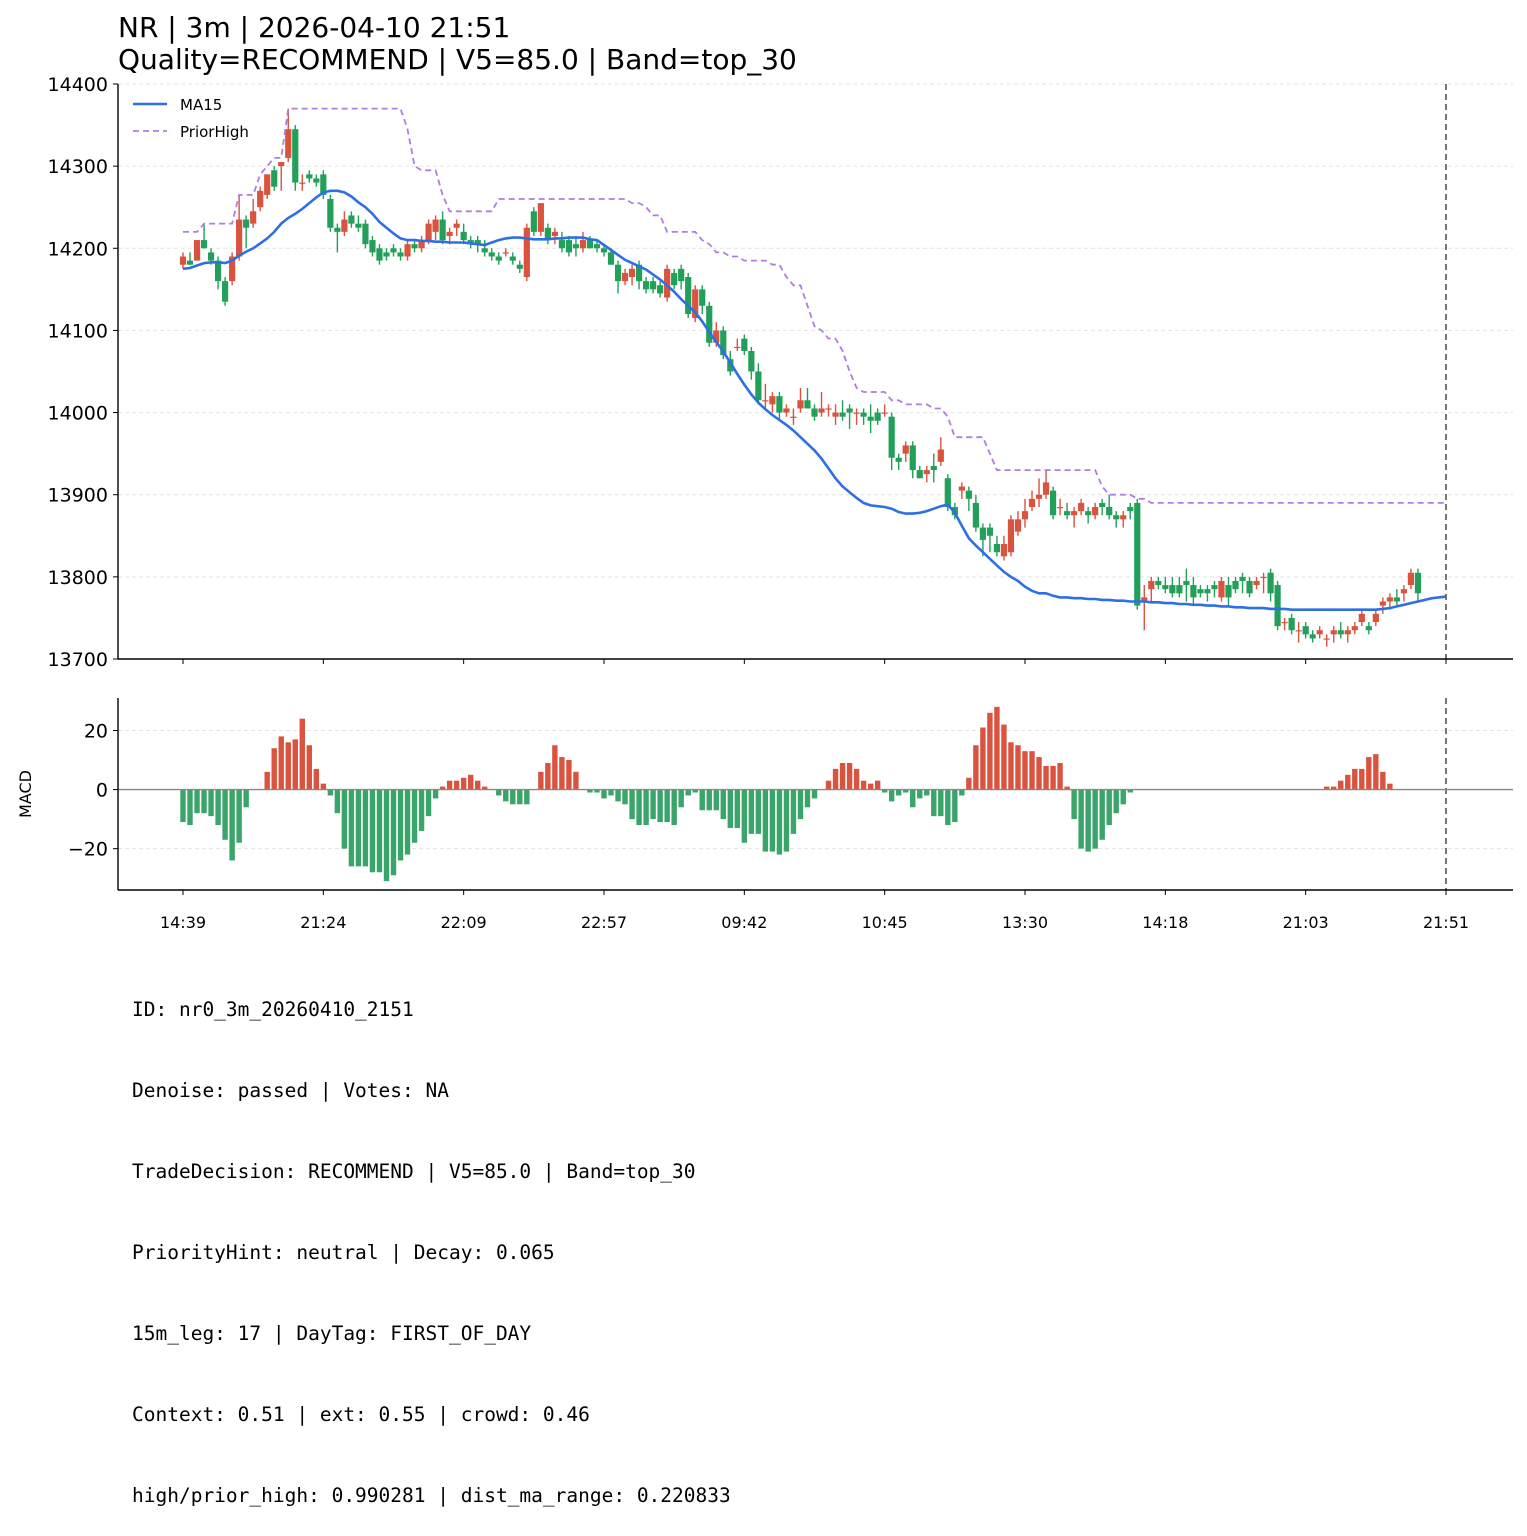  Describe the element at coordinates (1025, 922) in the screenshot. I see `xtick-label: 13:30` at that location.